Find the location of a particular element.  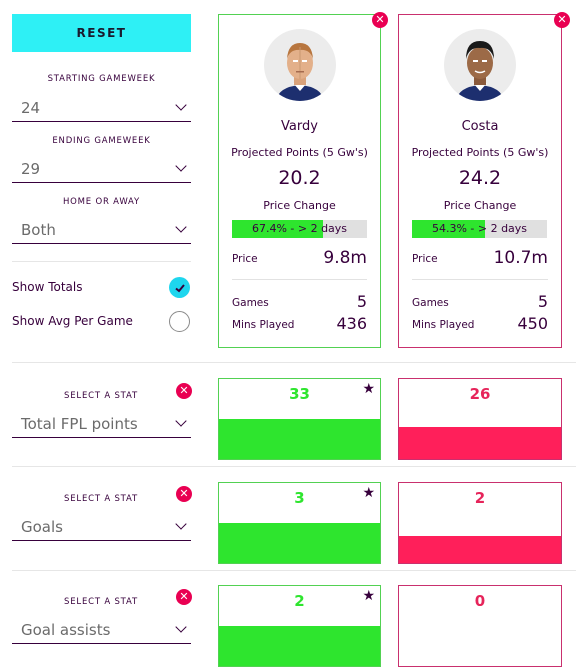

price-value: 9.8m is located at coordinates (345, 258).